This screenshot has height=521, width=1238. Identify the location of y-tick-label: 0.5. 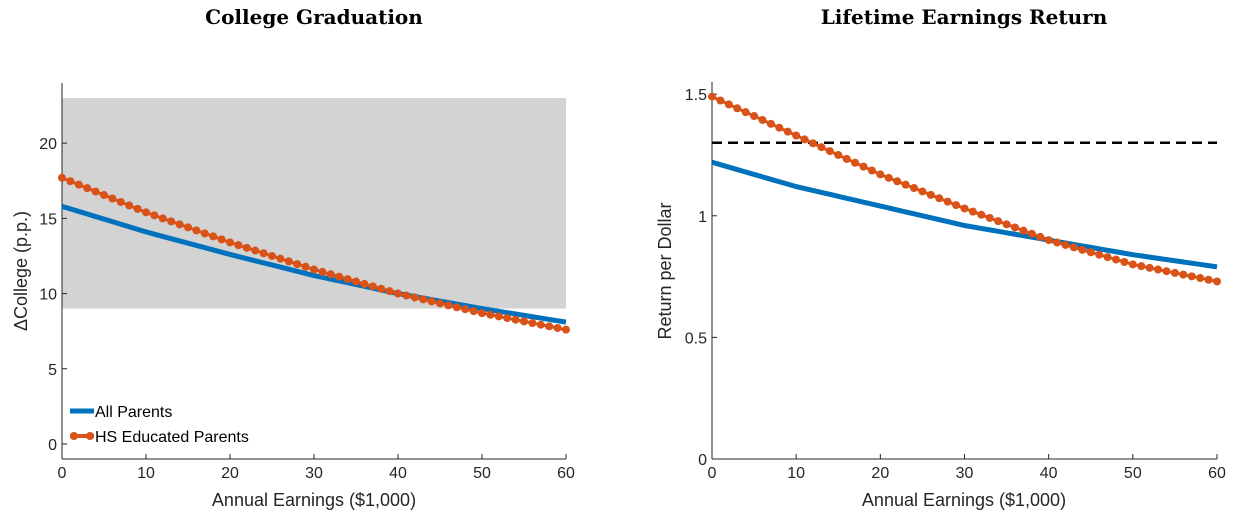
(696, 338).